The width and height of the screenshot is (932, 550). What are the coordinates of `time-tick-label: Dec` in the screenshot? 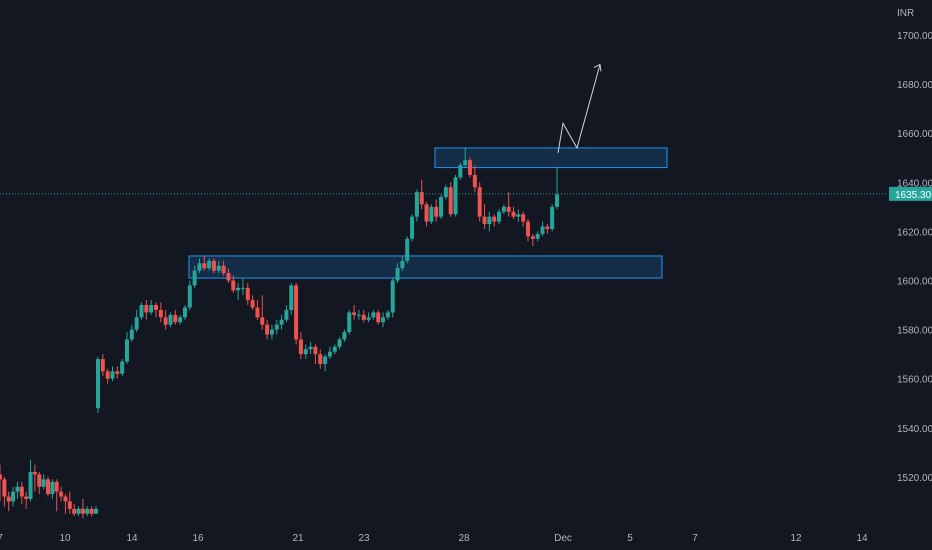 It's located at (563, 538).